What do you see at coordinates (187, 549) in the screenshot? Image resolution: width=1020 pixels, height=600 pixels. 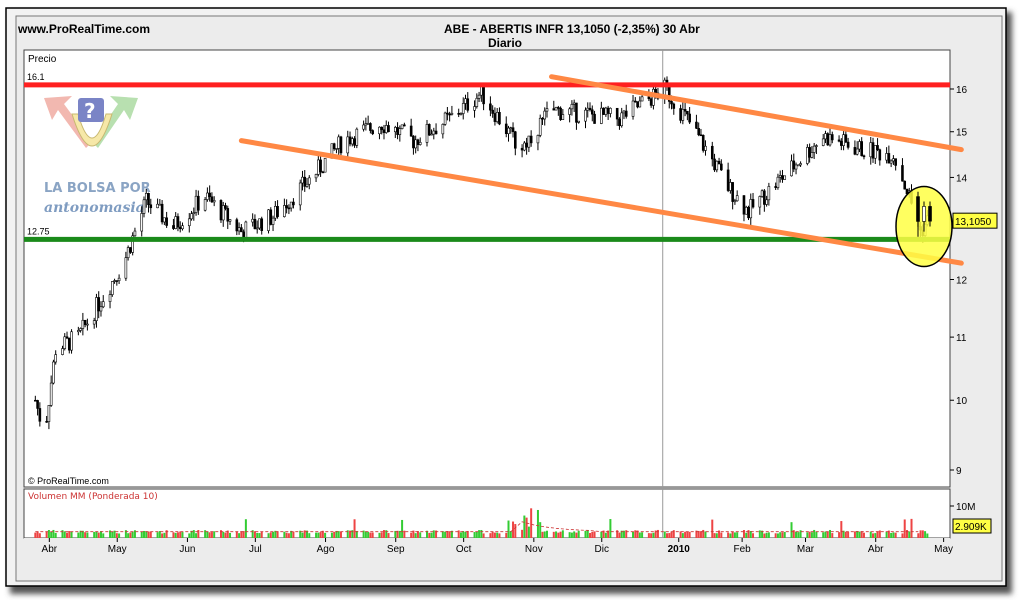 I see `date-tick-label: Jun` at bounding box center [187, 549].